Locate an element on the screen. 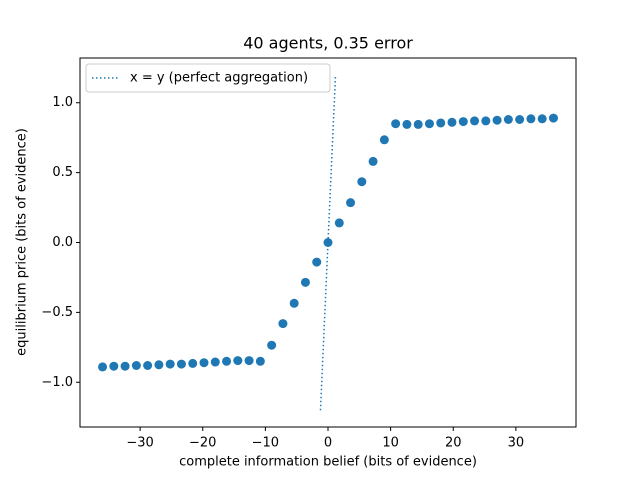 The image size is (640, 480). legend-box is located at coordinates (208, 78).